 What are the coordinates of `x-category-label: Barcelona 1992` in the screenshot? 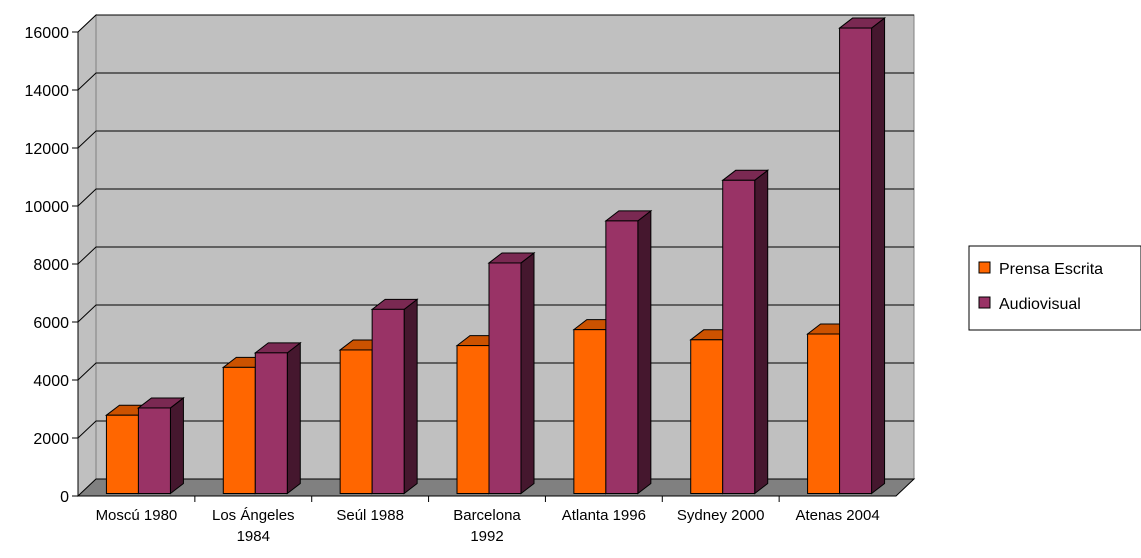 It's located at (487, 526).